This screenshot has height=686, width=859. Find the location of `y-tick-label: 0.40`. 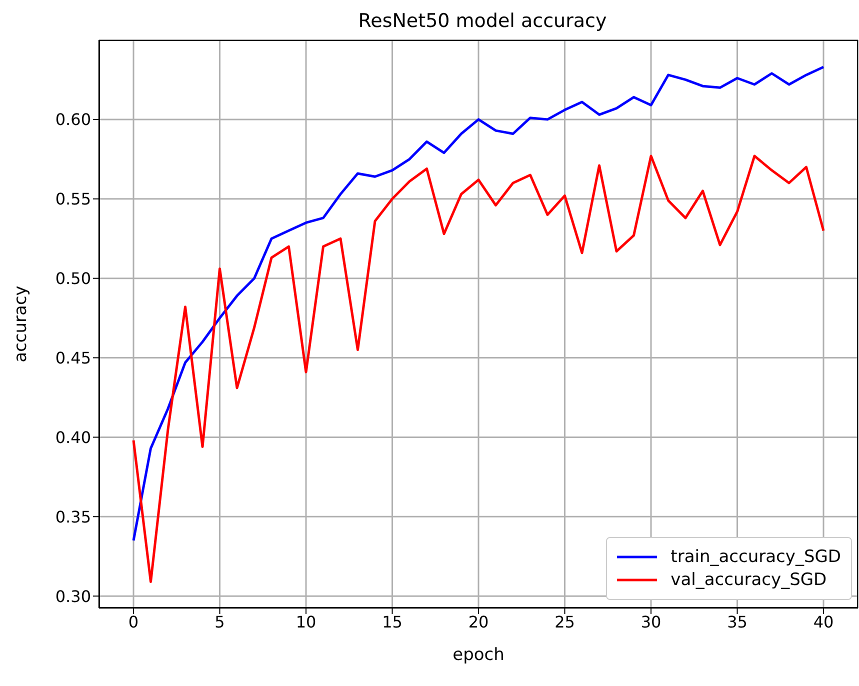

y-tick-label: 0.40 is located at coordinates (73, 437).